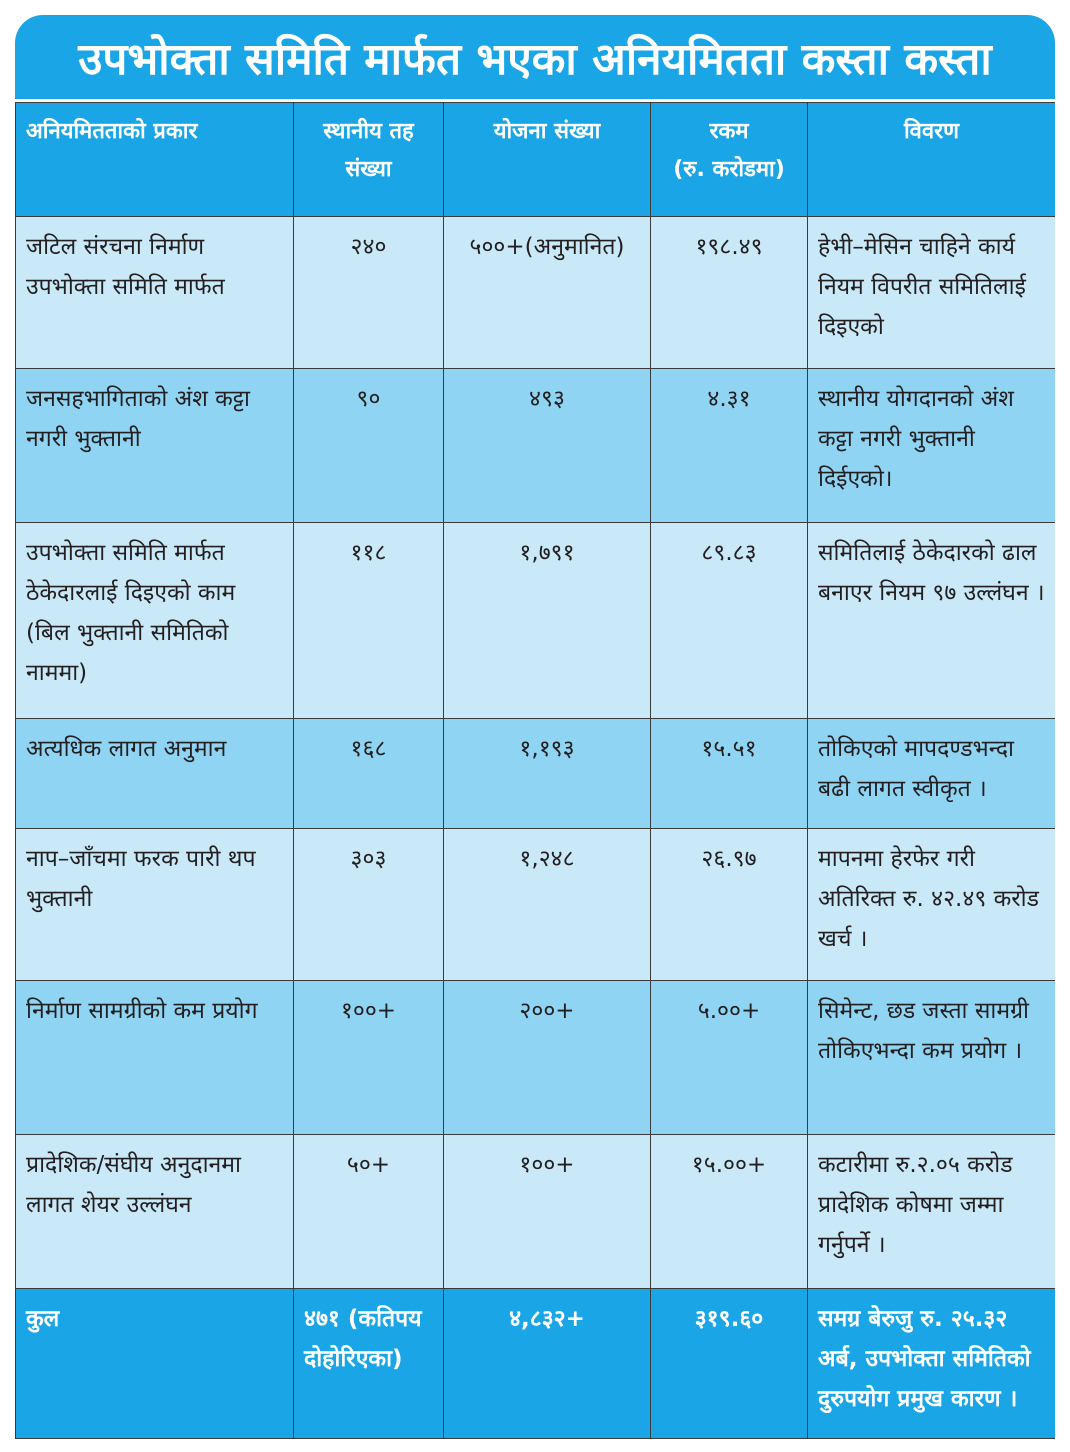 The height and width of the screenshot is (1452, 1070). I want to click on cell-projects: १,२४८, so click(547, 904).